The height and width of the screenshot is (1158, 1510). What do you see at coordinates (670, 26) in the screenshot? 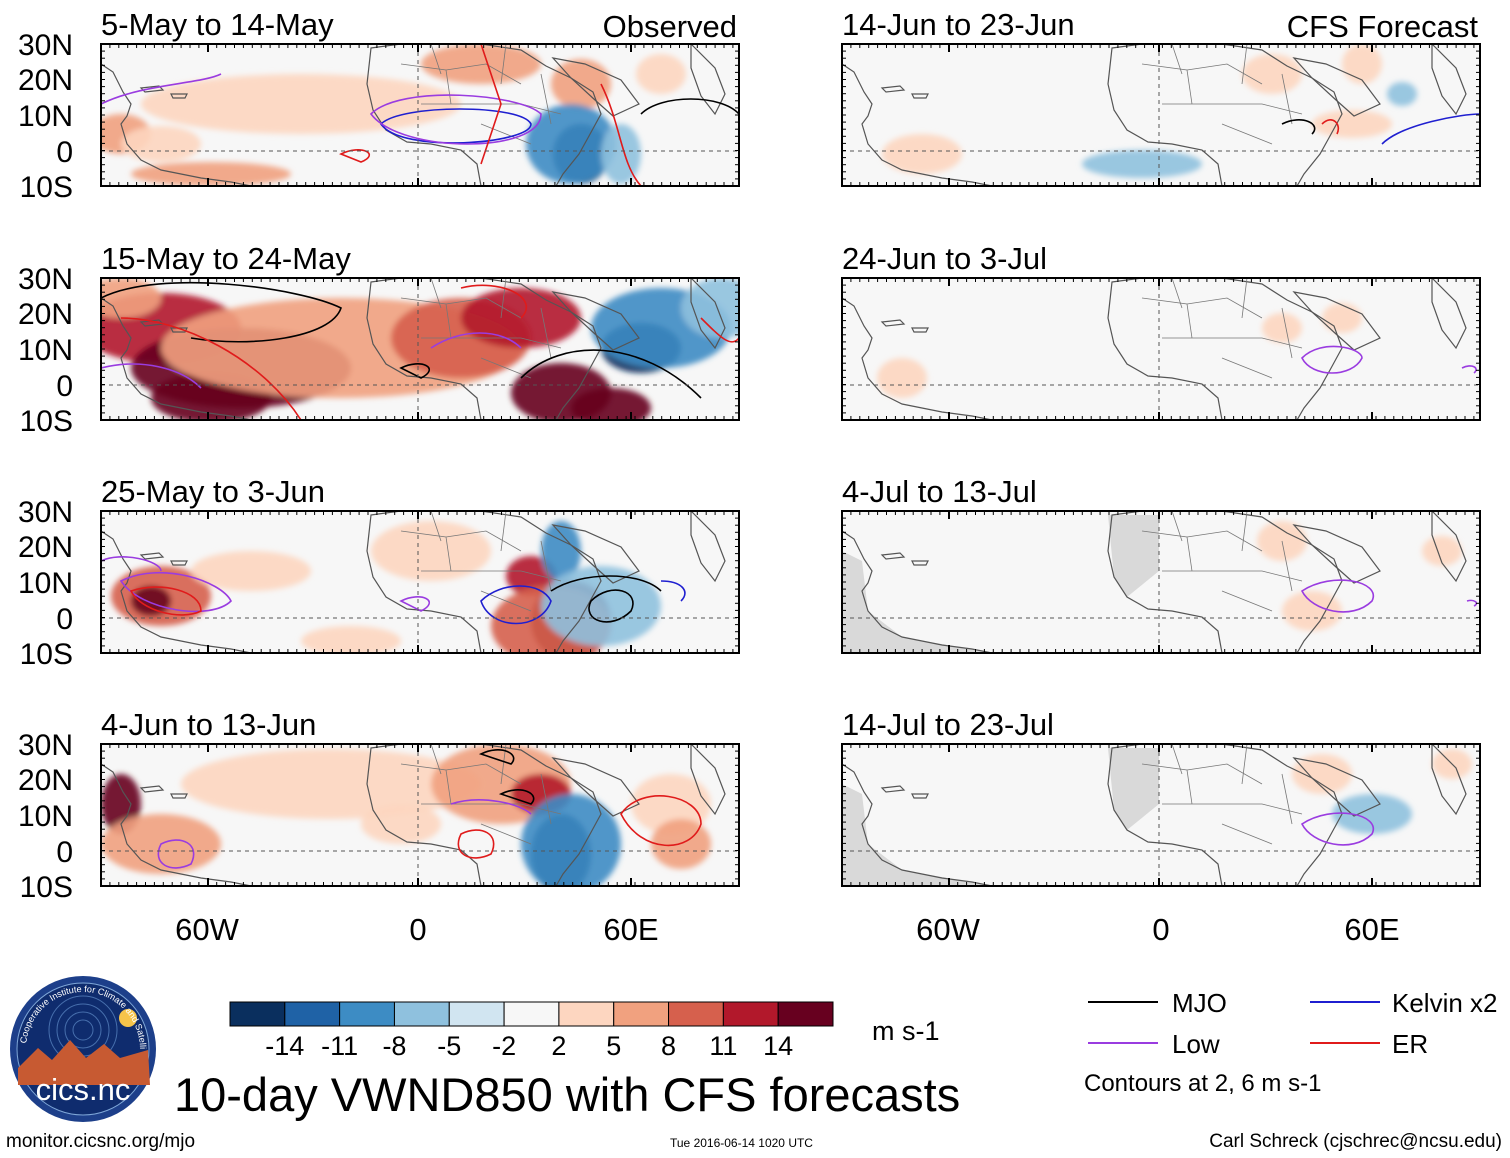
I see `observed-header: Observed` at bounding box center [670, 26].